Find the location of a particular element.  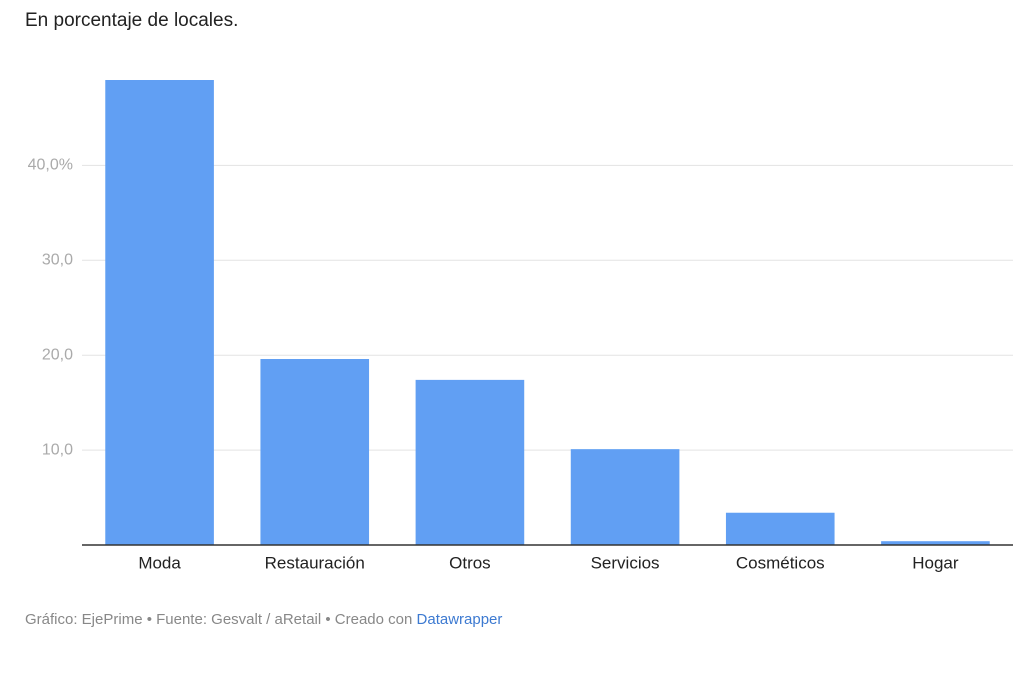

x-tick-label: Hogar is located at coordinates (935, 562).